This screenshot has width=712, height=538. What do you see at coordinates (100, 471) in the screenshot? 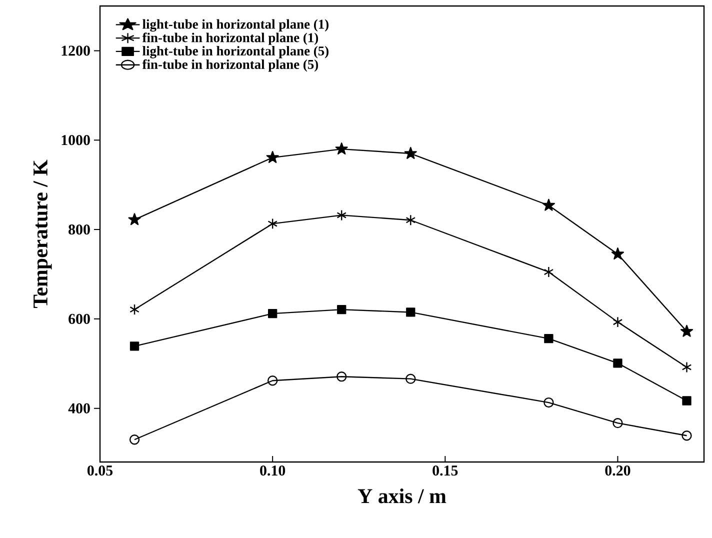
I see `x-tick-label: 0.05` at bounding box center [100, 471].